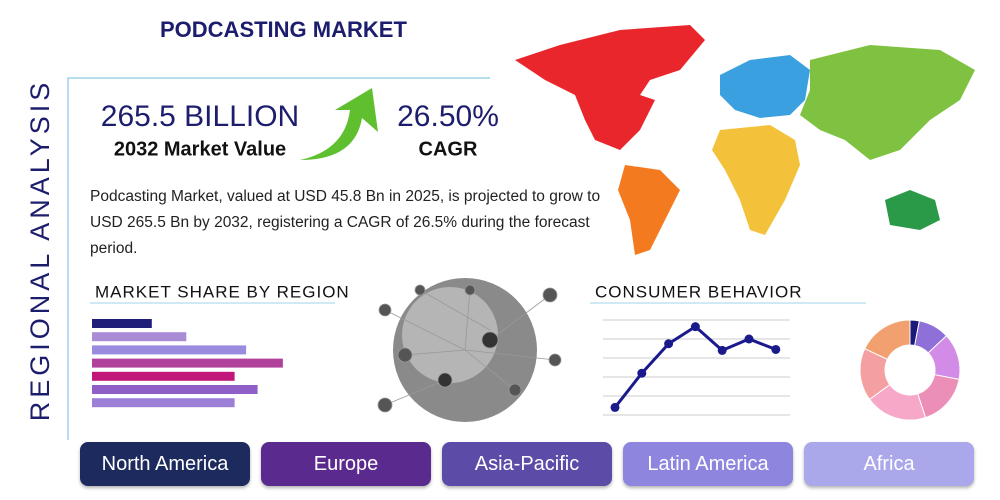 This screenshot has height=500, width=1000. Describe the element at coordinates (699, 291) in the screenshot. I see `section-title: CONSUMER BEHAVIOR` at that location.